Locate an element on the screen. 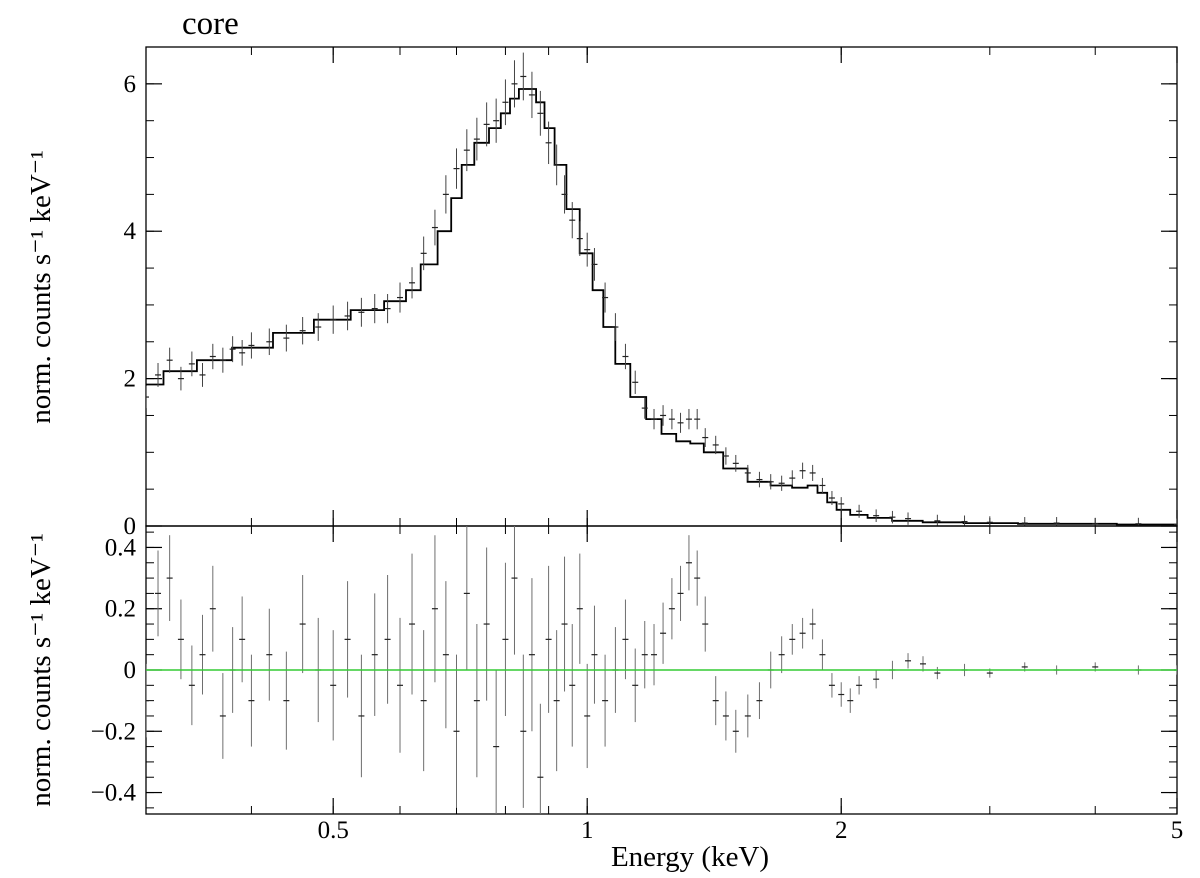 The height and width of the screenshot is (878, 1200). spectrum-y-tick-label: 4 is located at coordinates (130, 231).